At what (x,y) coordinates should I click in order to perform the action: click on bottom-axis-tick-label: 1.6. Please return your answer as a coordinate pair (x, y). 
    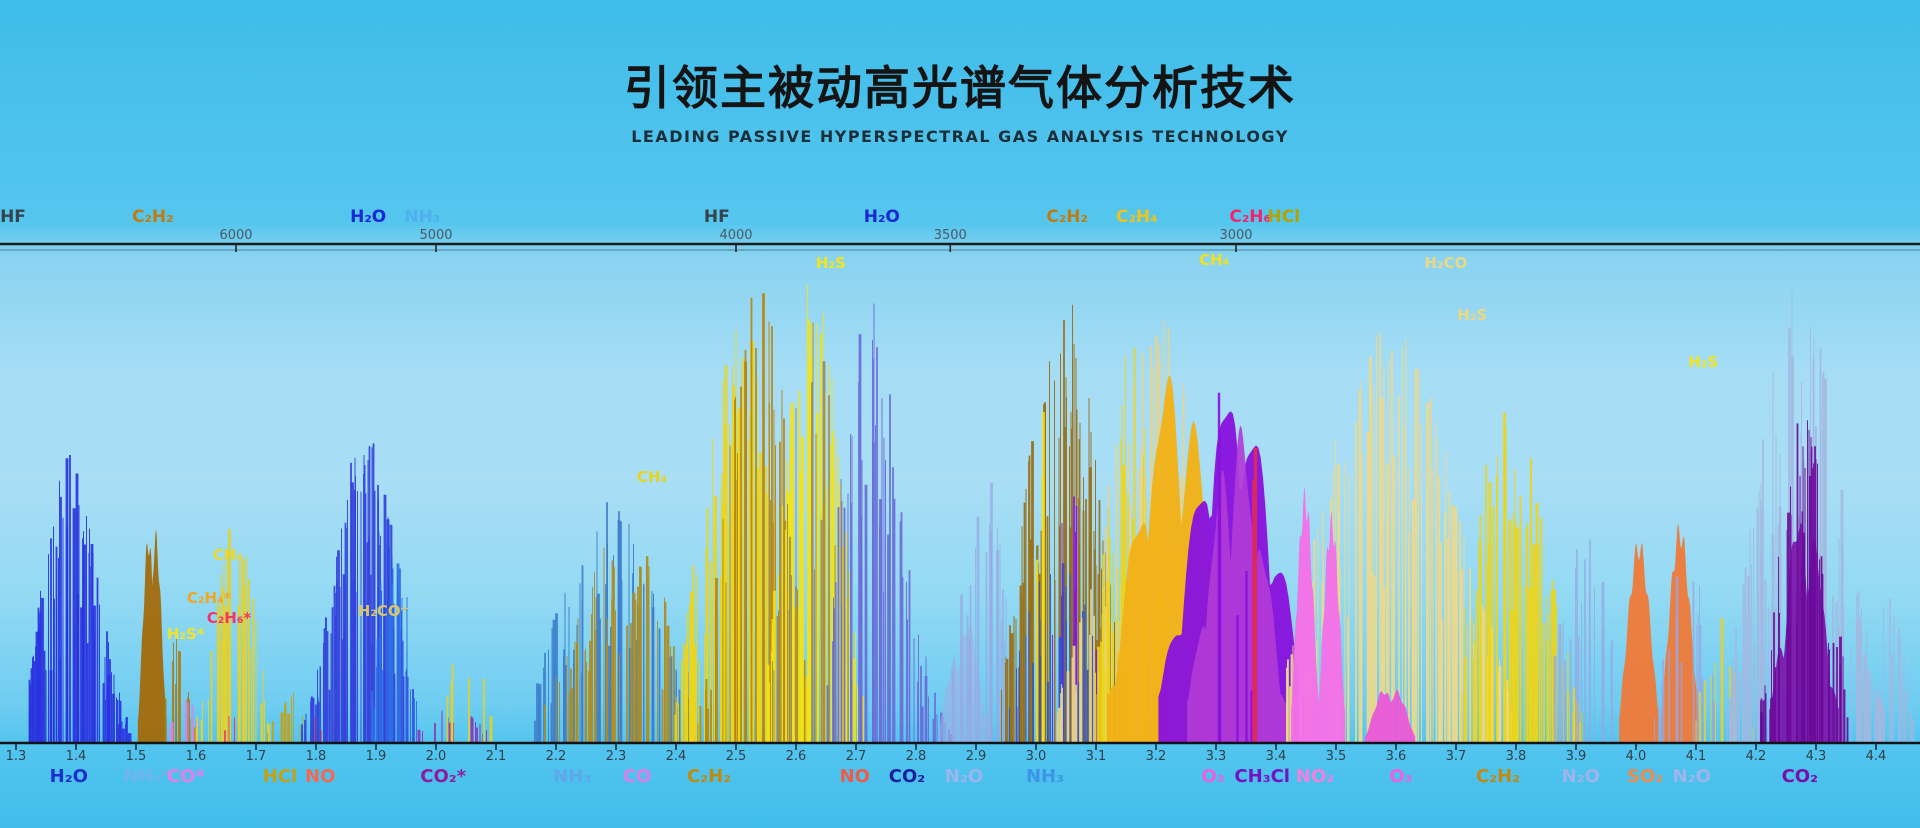
    Looking at the image, I should click on (196, 756).